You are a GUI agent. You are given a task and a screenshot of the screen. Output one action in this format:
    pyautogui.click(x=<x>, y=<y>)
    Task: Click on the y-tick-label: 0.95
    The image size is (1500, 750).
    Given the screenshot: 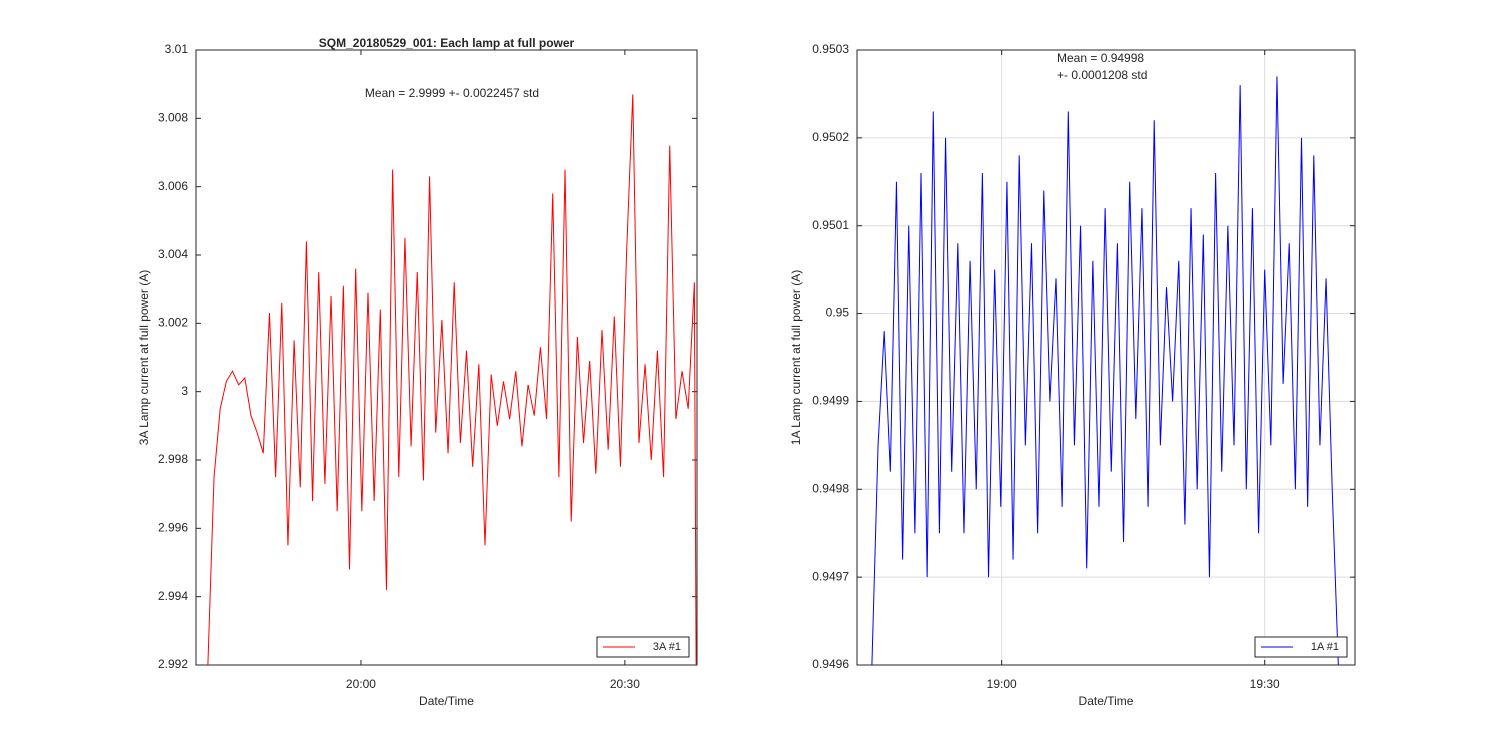 What is the action you would take?
    pyautogui.click(x=838, y=313)
    